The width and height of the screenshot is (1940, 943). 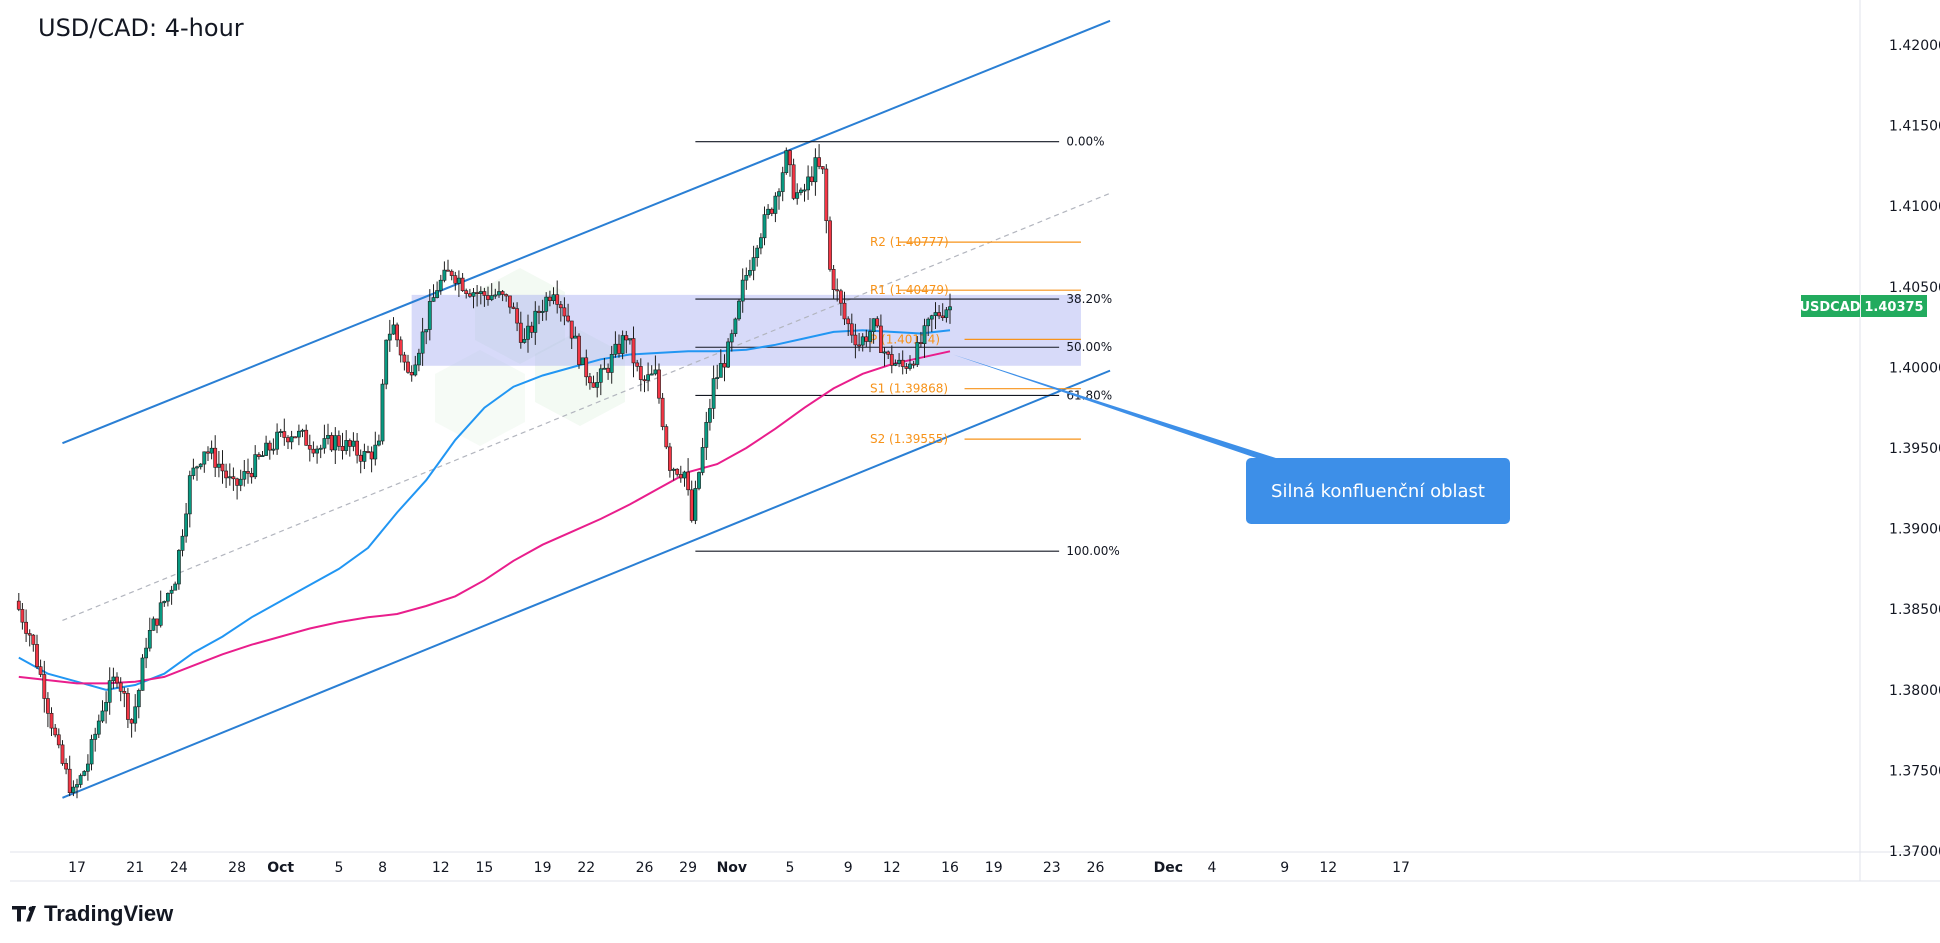 What do you see at coordinates (688, 868) in the screenshot?
I see `x-tick-label: 29` at bounding box center [688, 868].